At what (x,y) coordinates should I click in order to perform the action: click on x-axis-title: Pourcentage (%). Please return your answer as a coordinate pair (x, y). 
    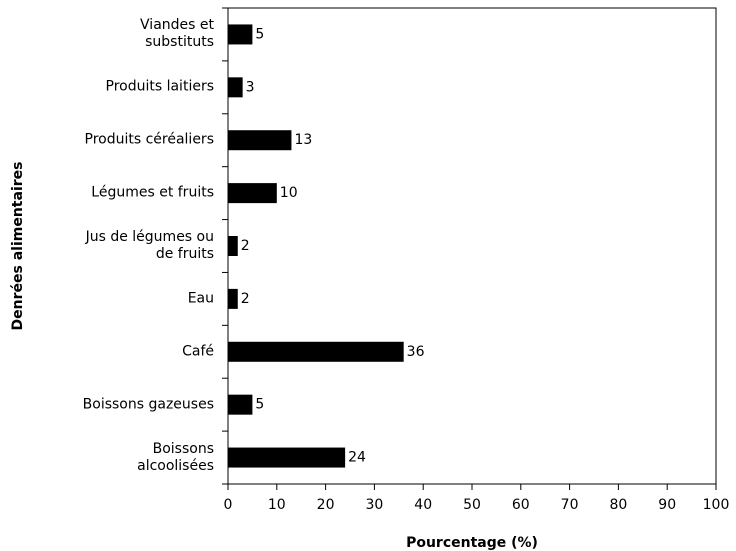
    Looking at the image, I should click on (472, 543).